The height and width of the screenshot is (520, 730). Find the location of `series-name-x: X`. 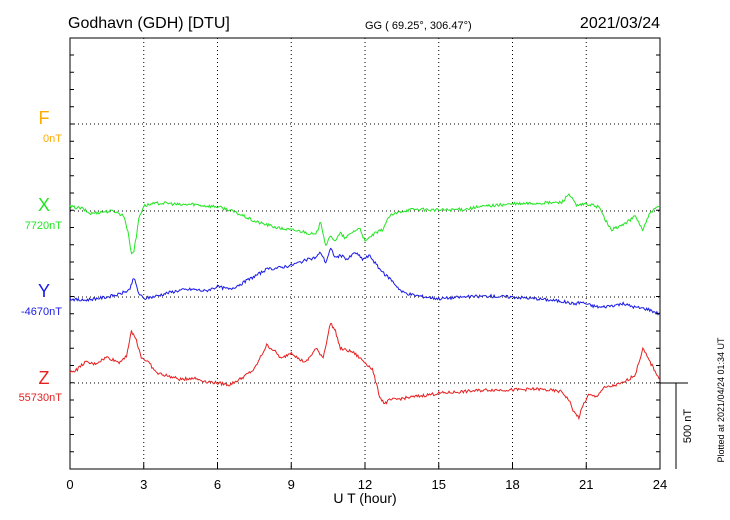

series-name-x: X is located at coordinates (44, 205).